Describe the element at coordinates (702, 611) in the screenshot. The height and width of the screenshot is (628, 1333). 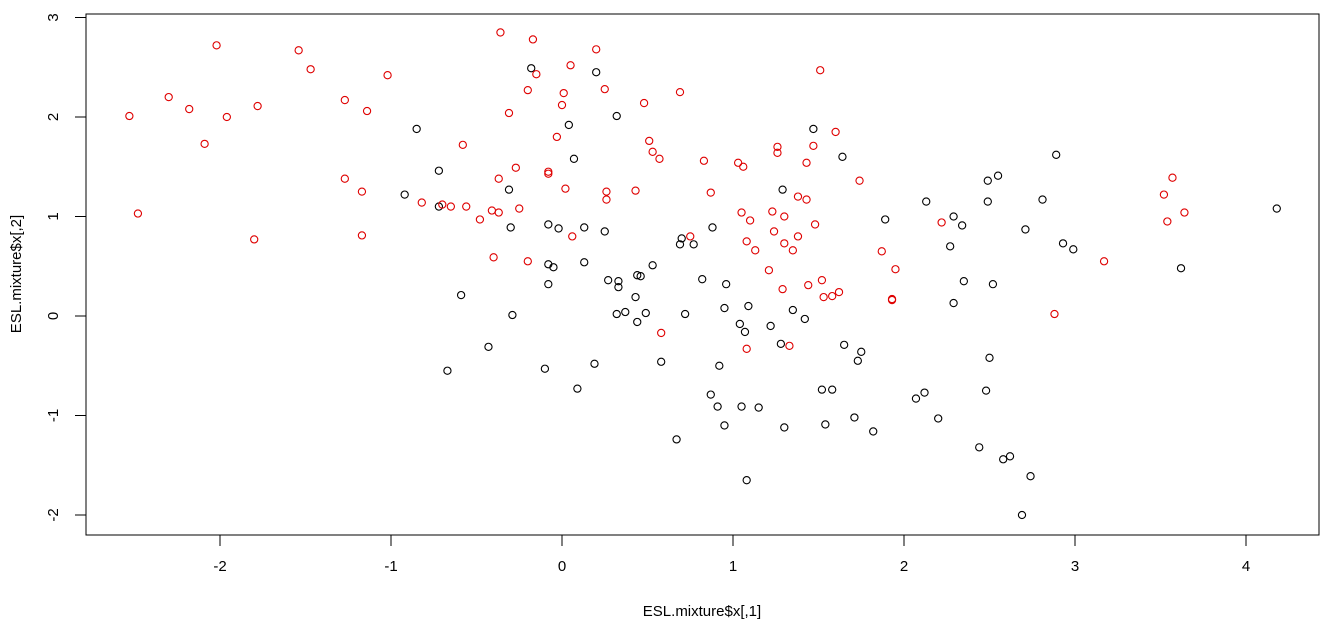
I see `x-axis-label: ESL.mixture$x[,1]` at that location.